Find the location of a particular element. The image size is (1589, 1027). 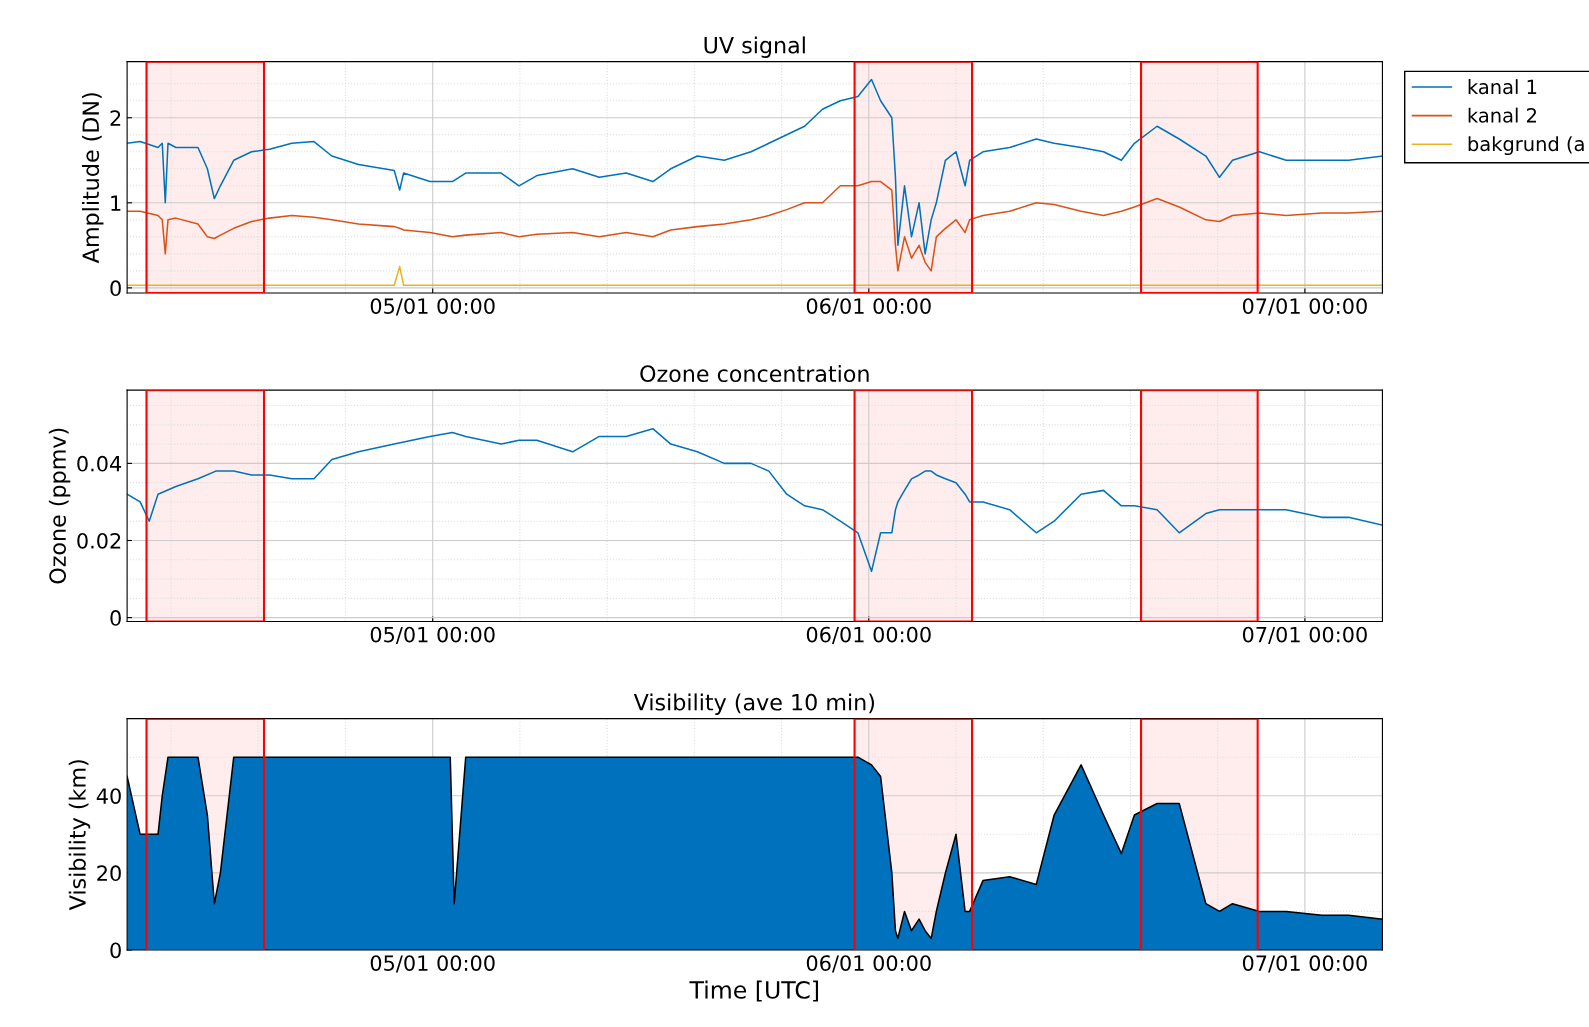

y-tick-label: 1 is located at coordinates (116, 203).